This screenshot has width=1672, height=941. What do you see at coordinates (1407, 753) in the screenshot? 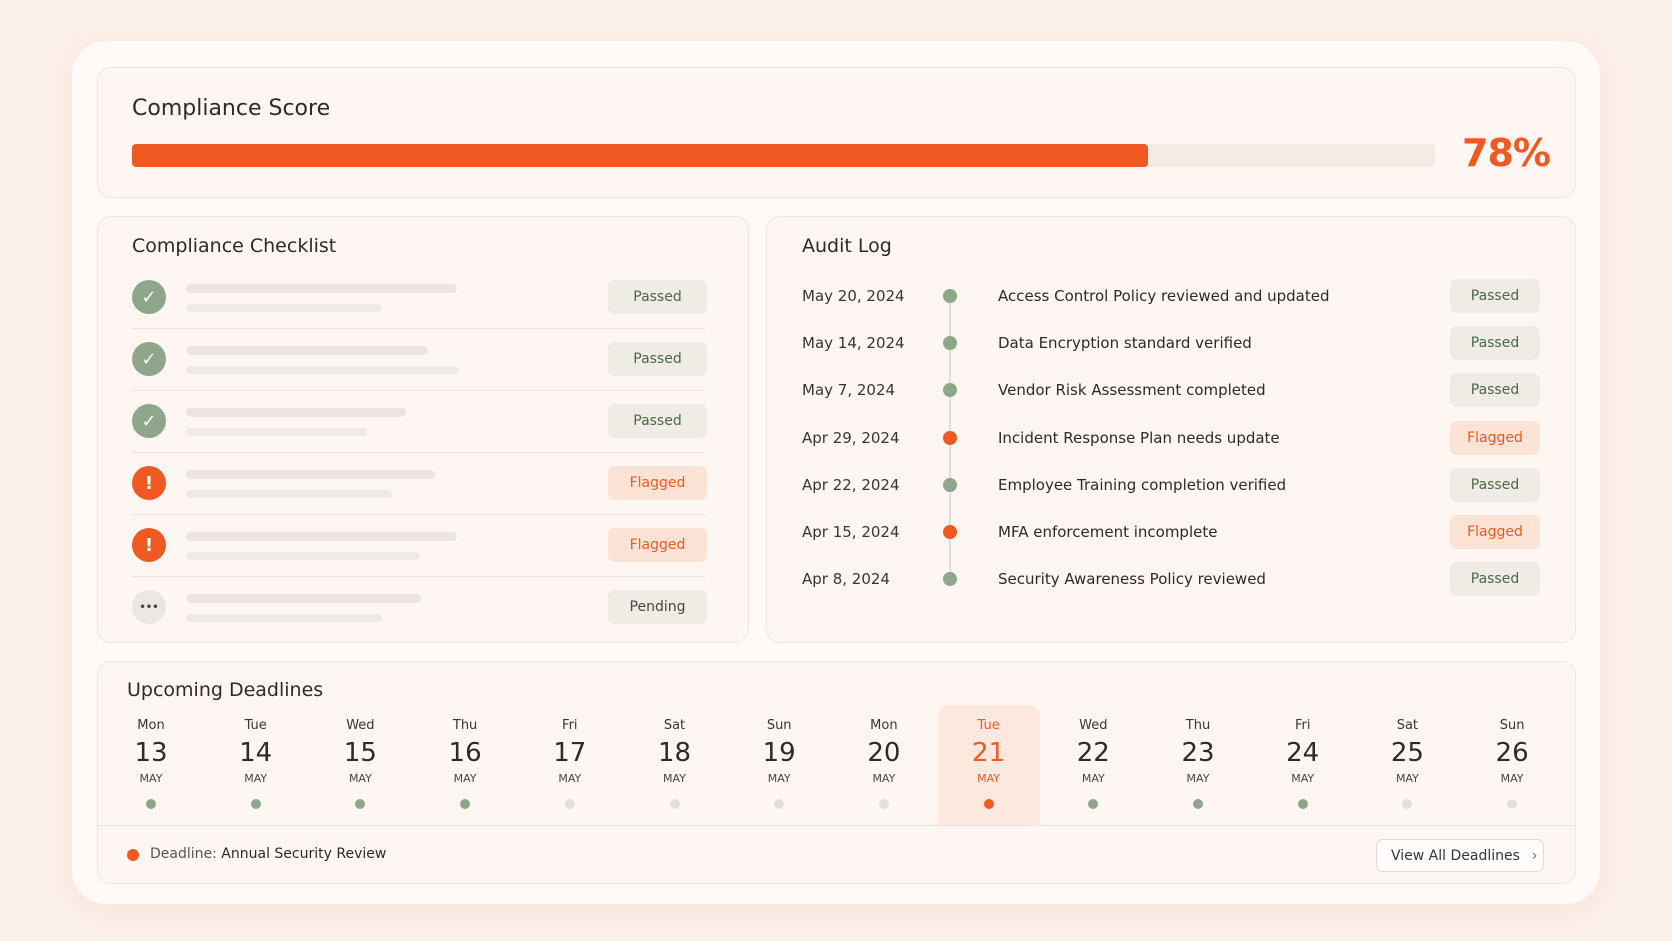
I see `day-number: 25` at bounding box center [1407, 753].